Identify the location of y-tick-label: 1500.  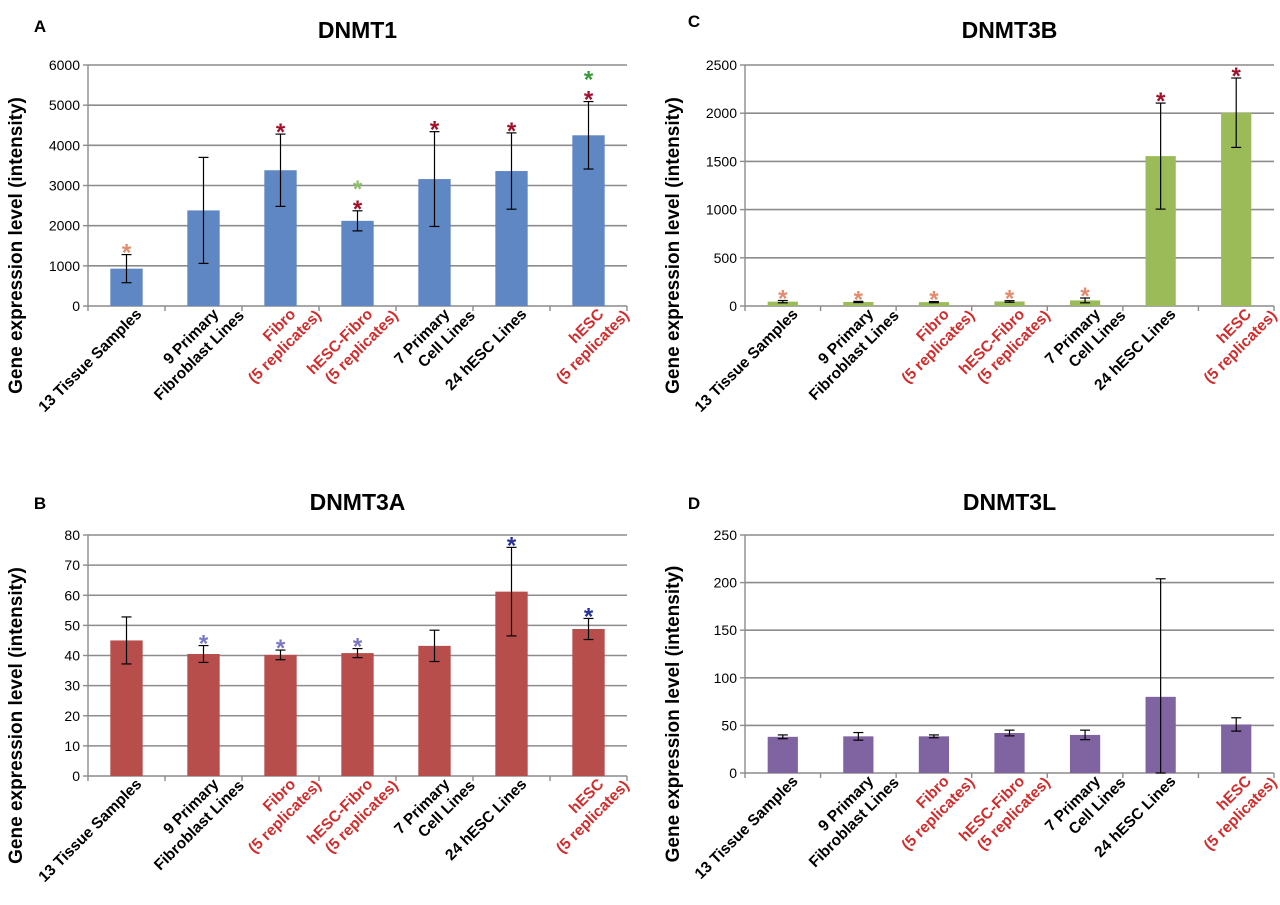
(721, 161).